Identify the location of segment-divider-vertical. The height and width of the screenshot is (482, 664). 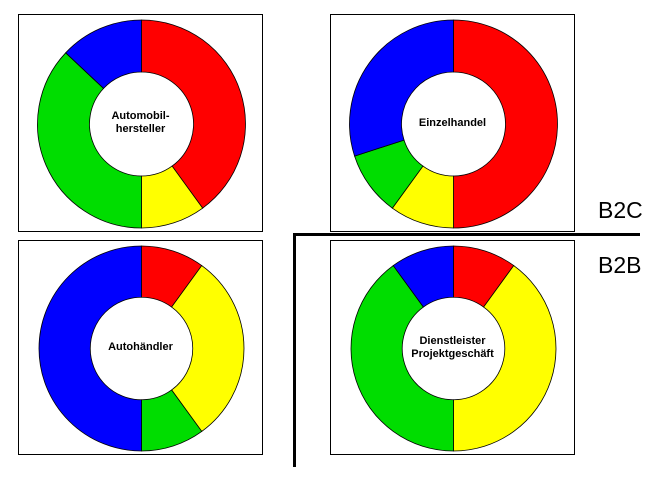
(294, 350).